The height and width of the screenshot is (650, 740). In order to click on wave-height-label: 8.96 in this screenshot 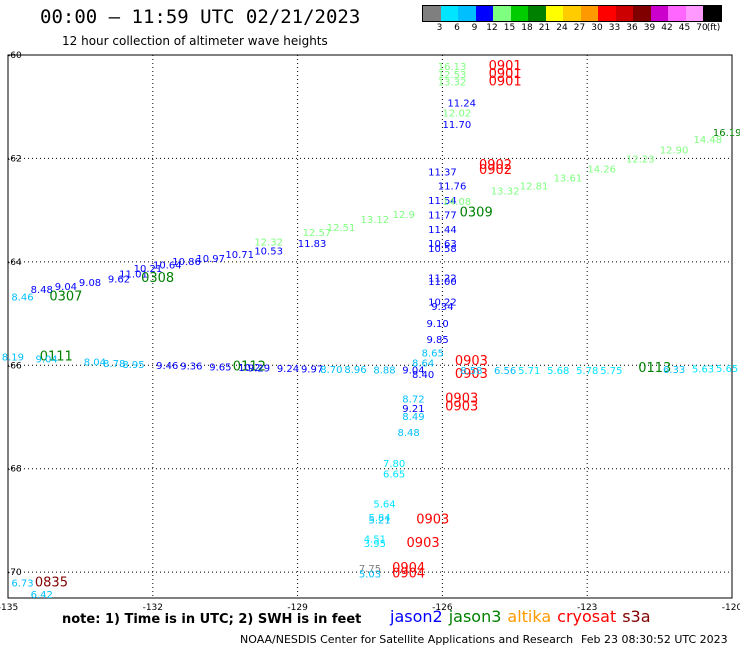, I will do `click(355, 370)`.